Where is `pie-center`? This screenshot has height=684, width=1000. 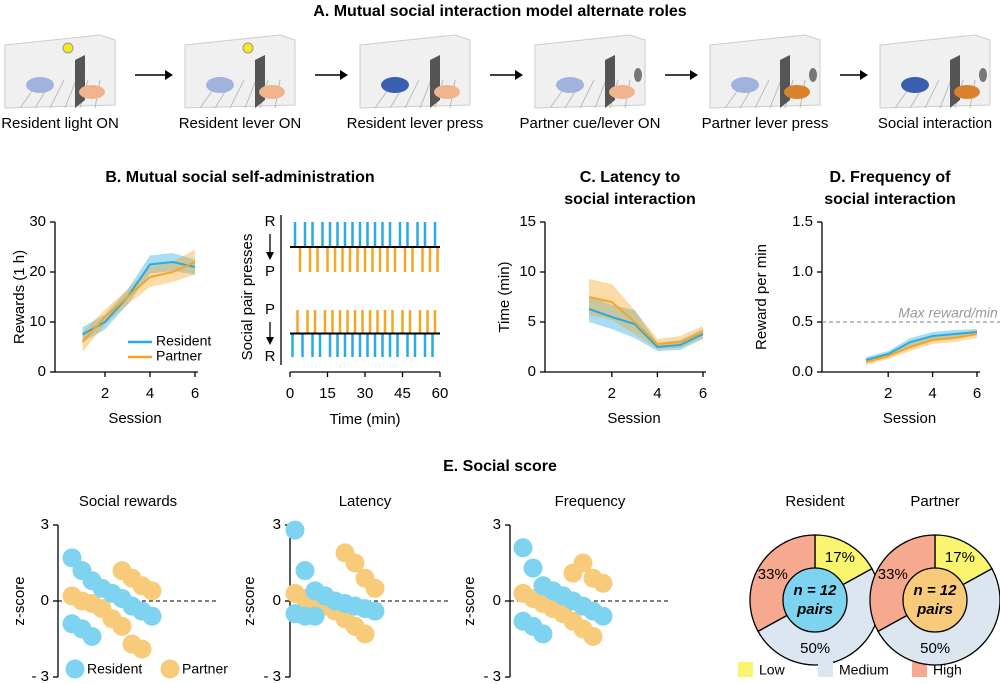
pie-center is located at coordinates (815, 600).